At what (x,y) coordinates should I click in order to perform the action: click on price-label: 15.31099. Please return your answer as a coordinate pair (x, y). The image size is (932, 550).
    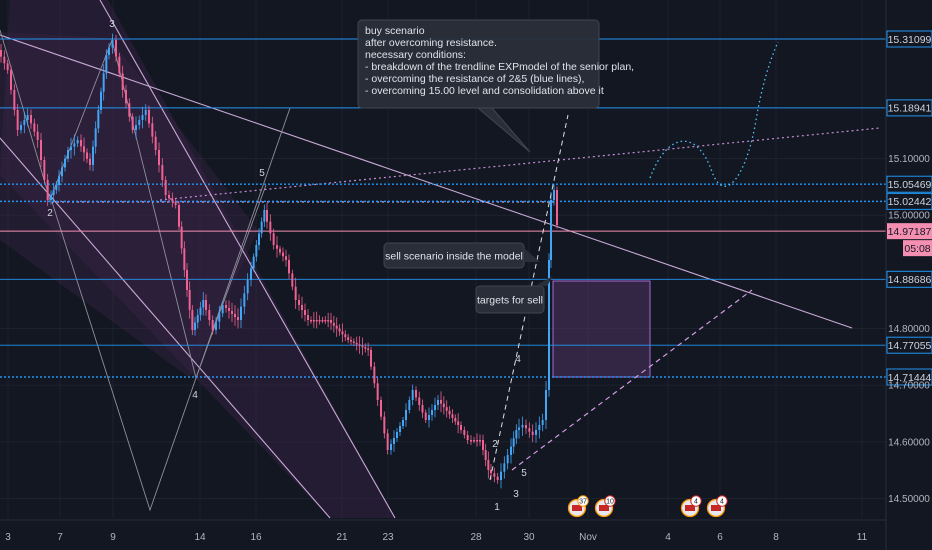
    Looking at the image, I should click on (910, 40).